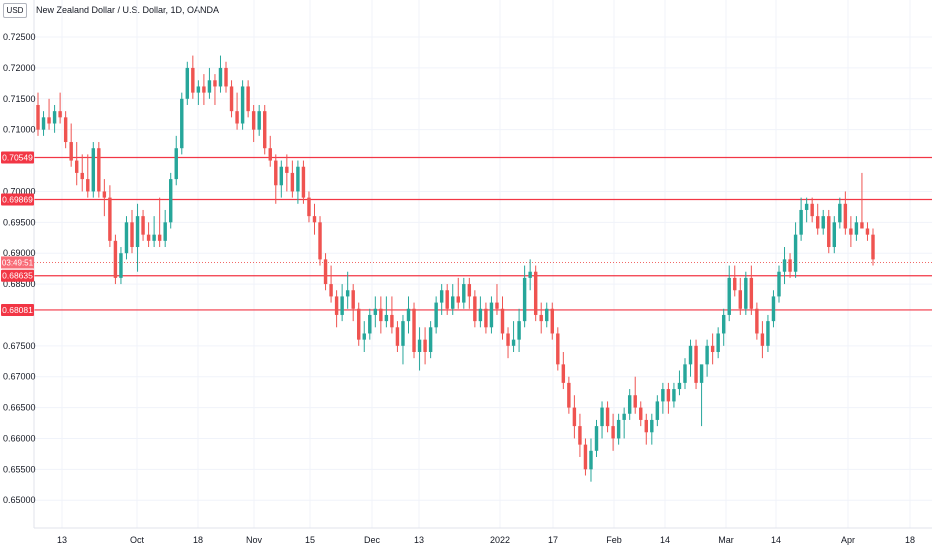 This screenshot has height=550, width=932. Describe the element at coordinates (614, 540) in the screenshot. I see `x-tick-label: Feb` at that location.